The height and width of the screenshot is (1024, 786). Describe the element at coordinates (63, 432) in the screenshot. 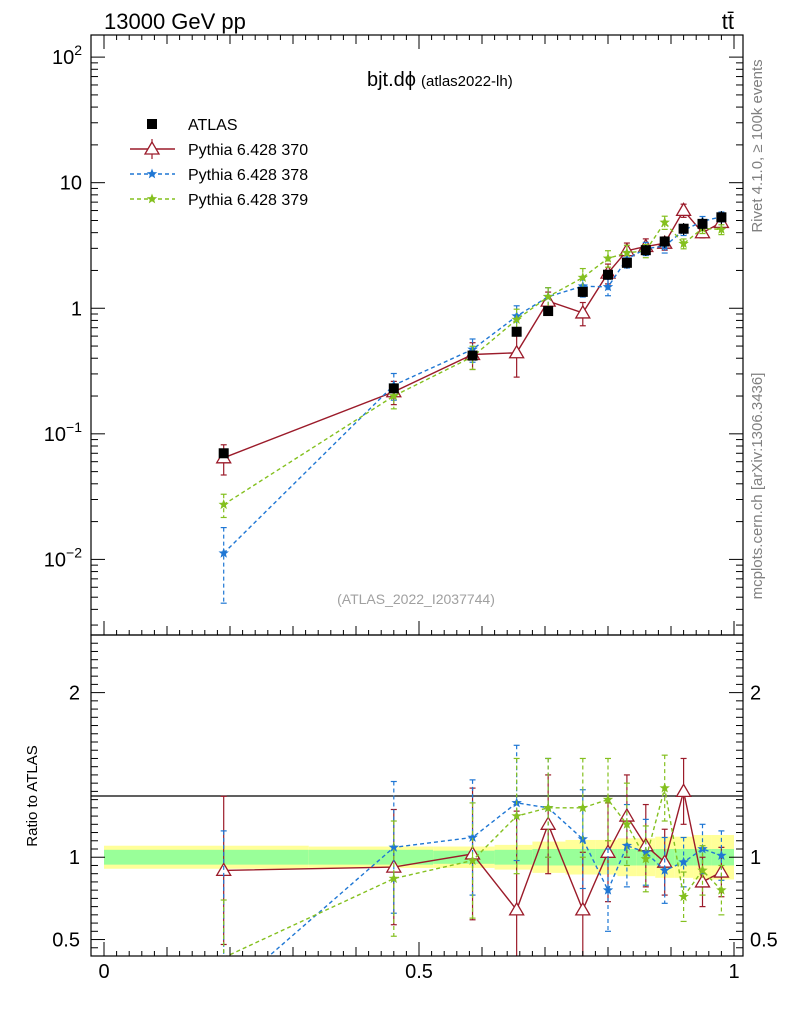

I see `y-tick-label: 10⁻¹` at that location.